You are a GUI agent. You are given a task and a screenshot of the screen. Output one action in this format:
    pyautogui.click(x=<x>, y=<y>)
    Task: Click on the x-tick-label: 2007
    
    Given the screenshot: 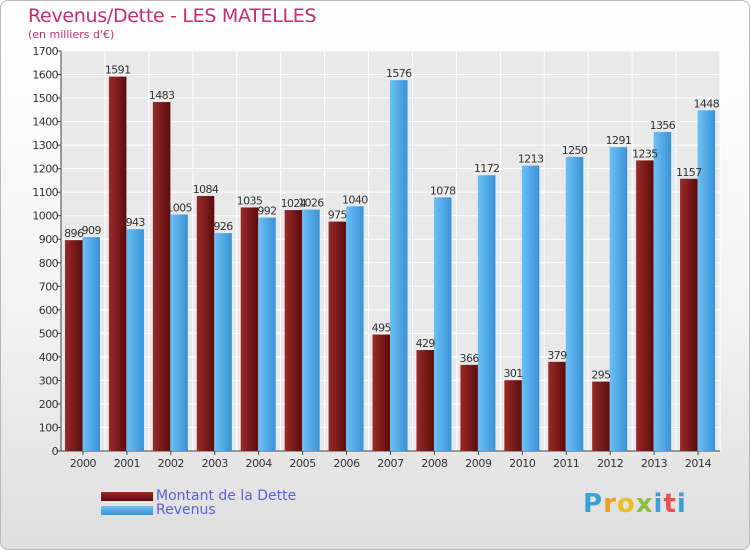 What is the action you would take?
    pyautogui.click(x=390, y=463)
    